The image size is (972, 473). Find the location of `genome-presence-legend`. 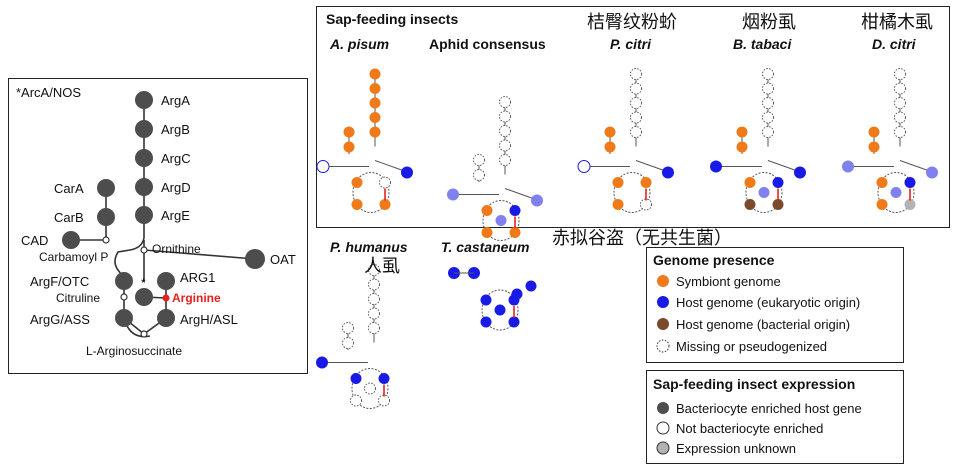

genome-presence-legend is located at coordinates (775, 305).